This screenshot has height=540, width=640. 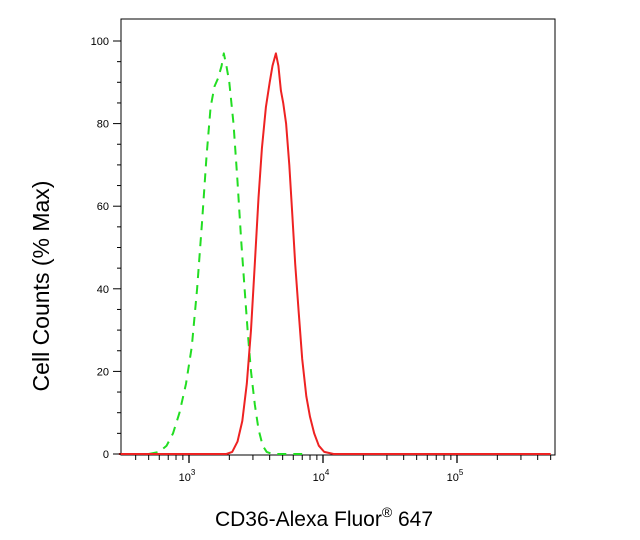 I want to click on x-tick-label: 10⁴, so click(x=321, y=476).